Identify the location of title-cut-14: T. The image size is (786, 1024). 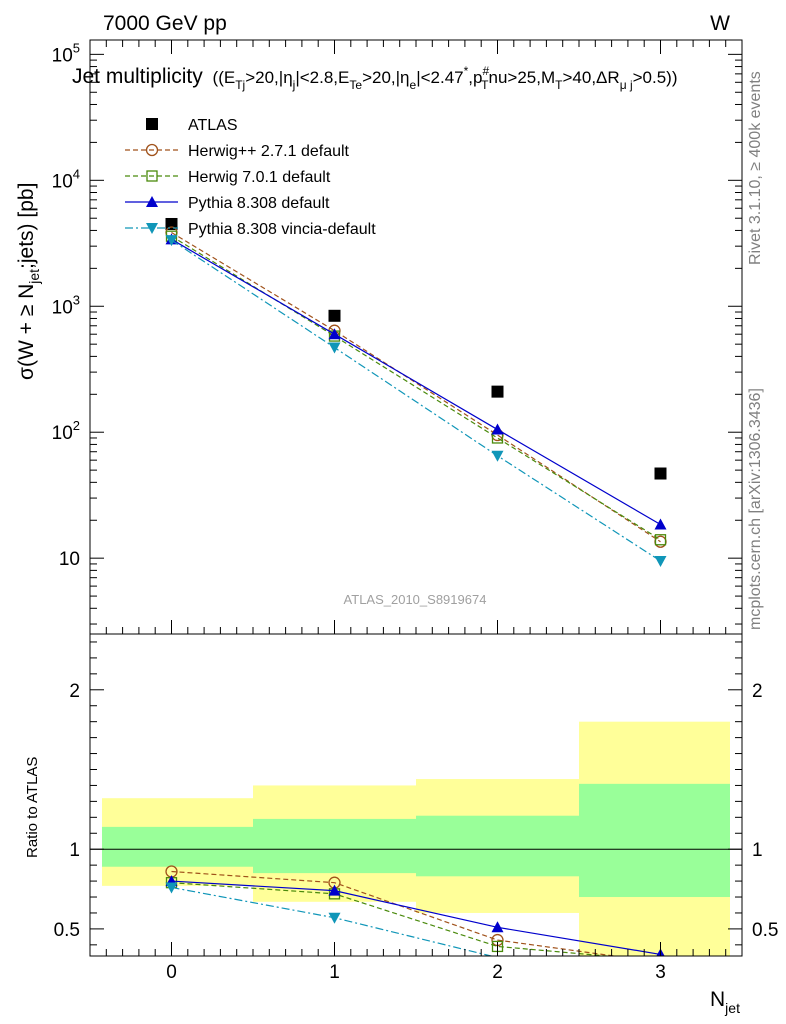
(559, 85).